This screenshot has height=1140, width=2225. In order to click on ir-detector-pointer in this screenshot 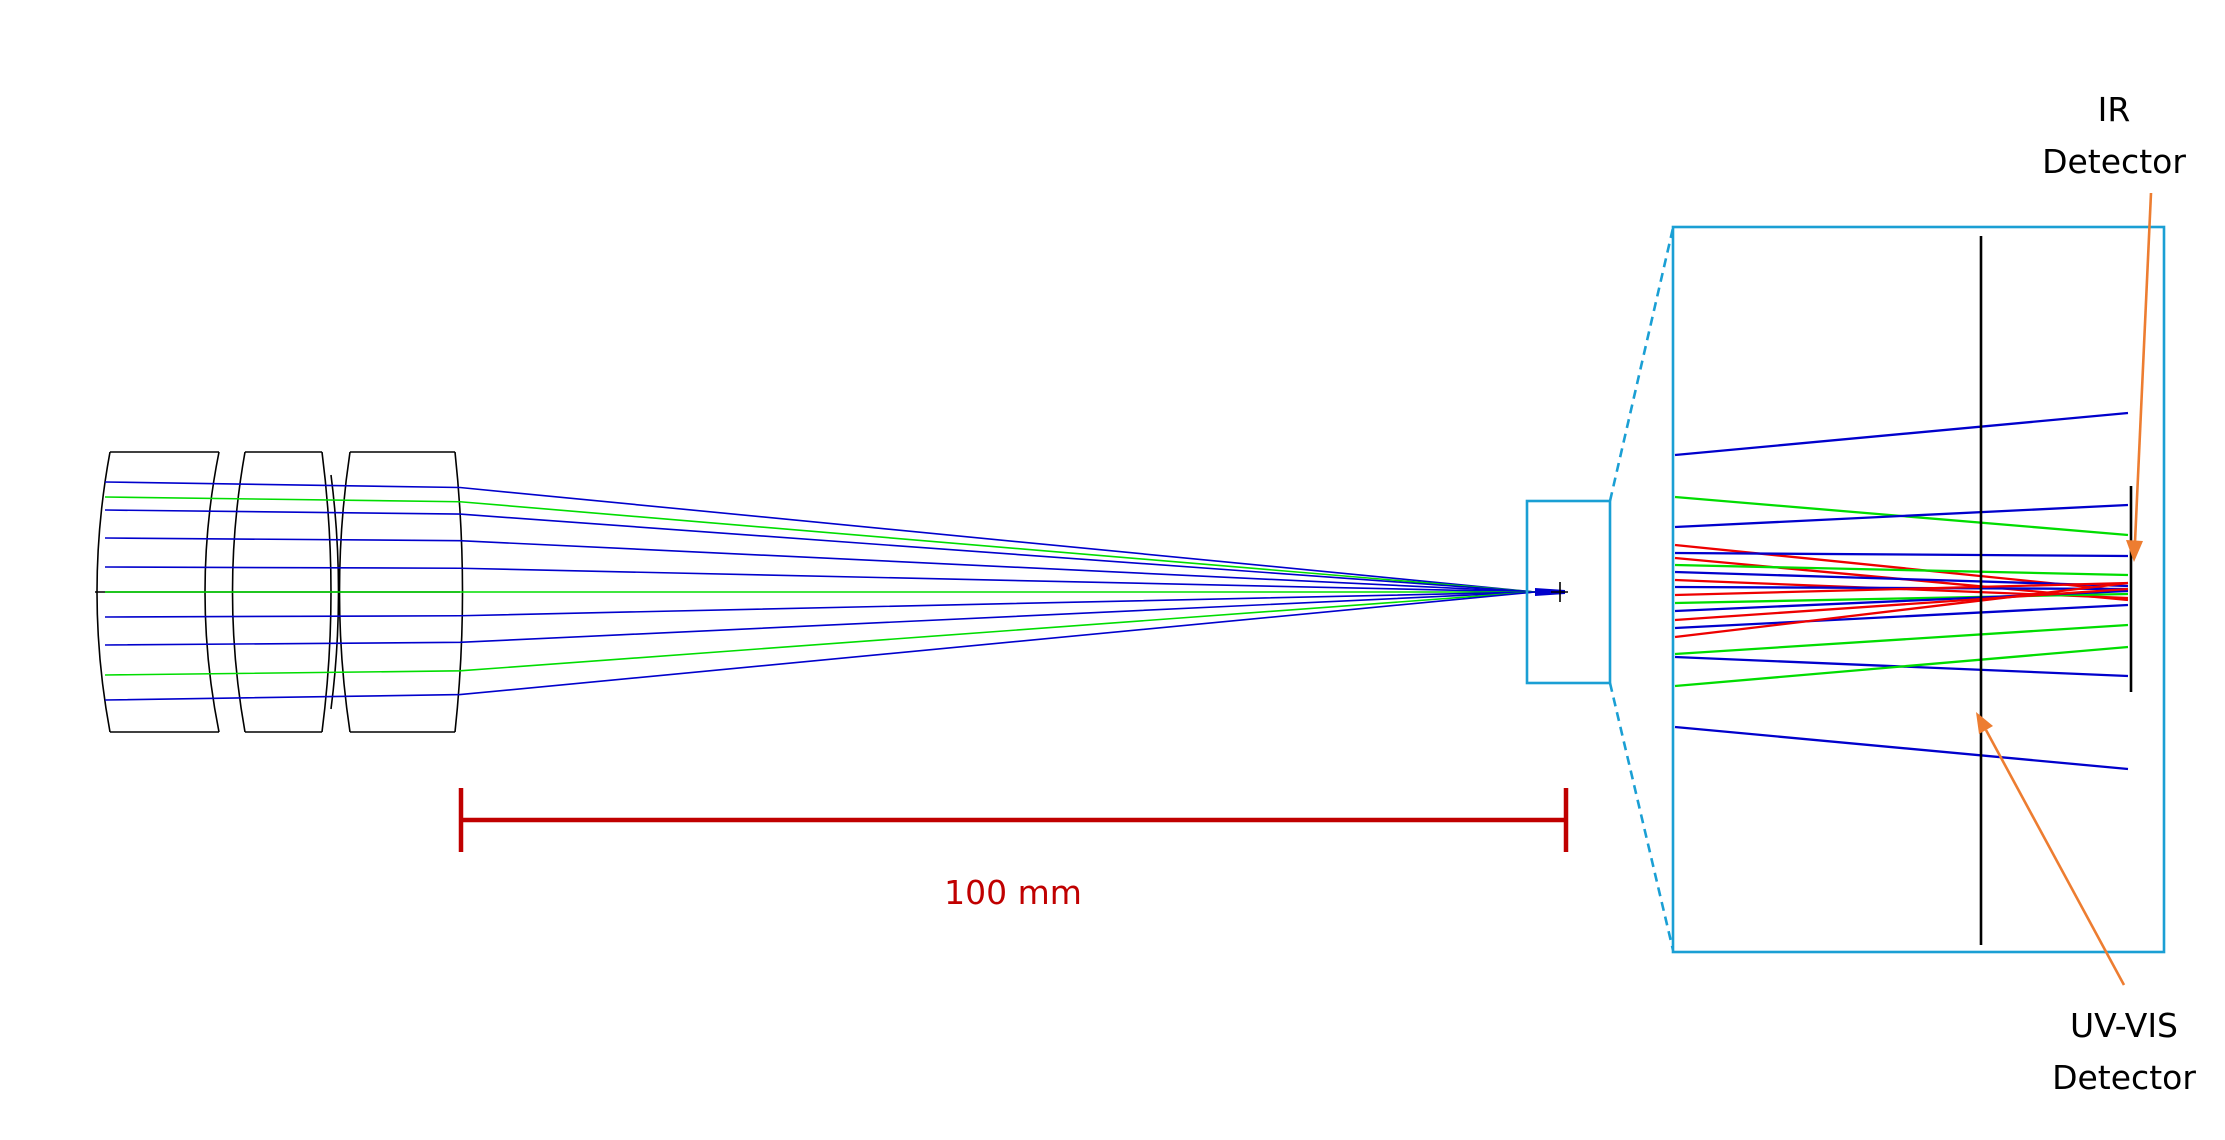, I will do `click(2139, 377)`.